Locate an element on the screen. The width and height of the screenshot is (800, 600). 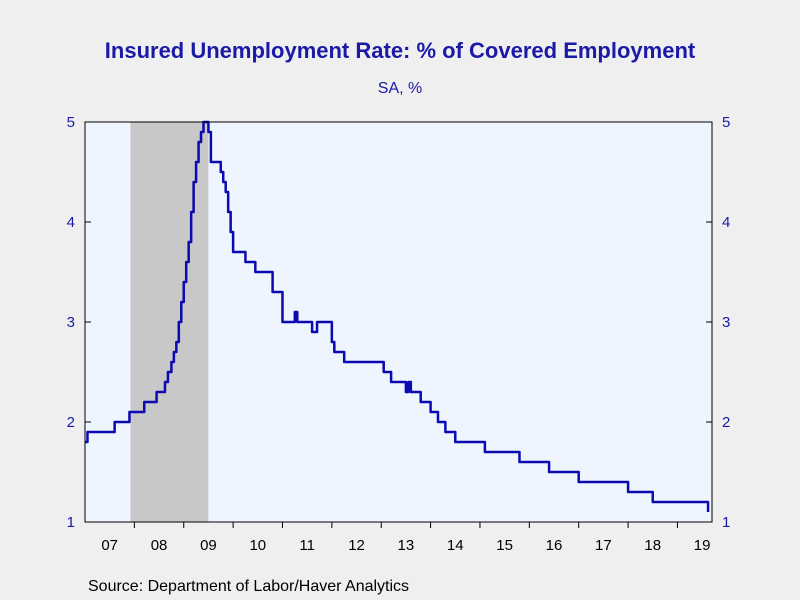
x-tick-label: 15 is located at coordinates (504, 545).